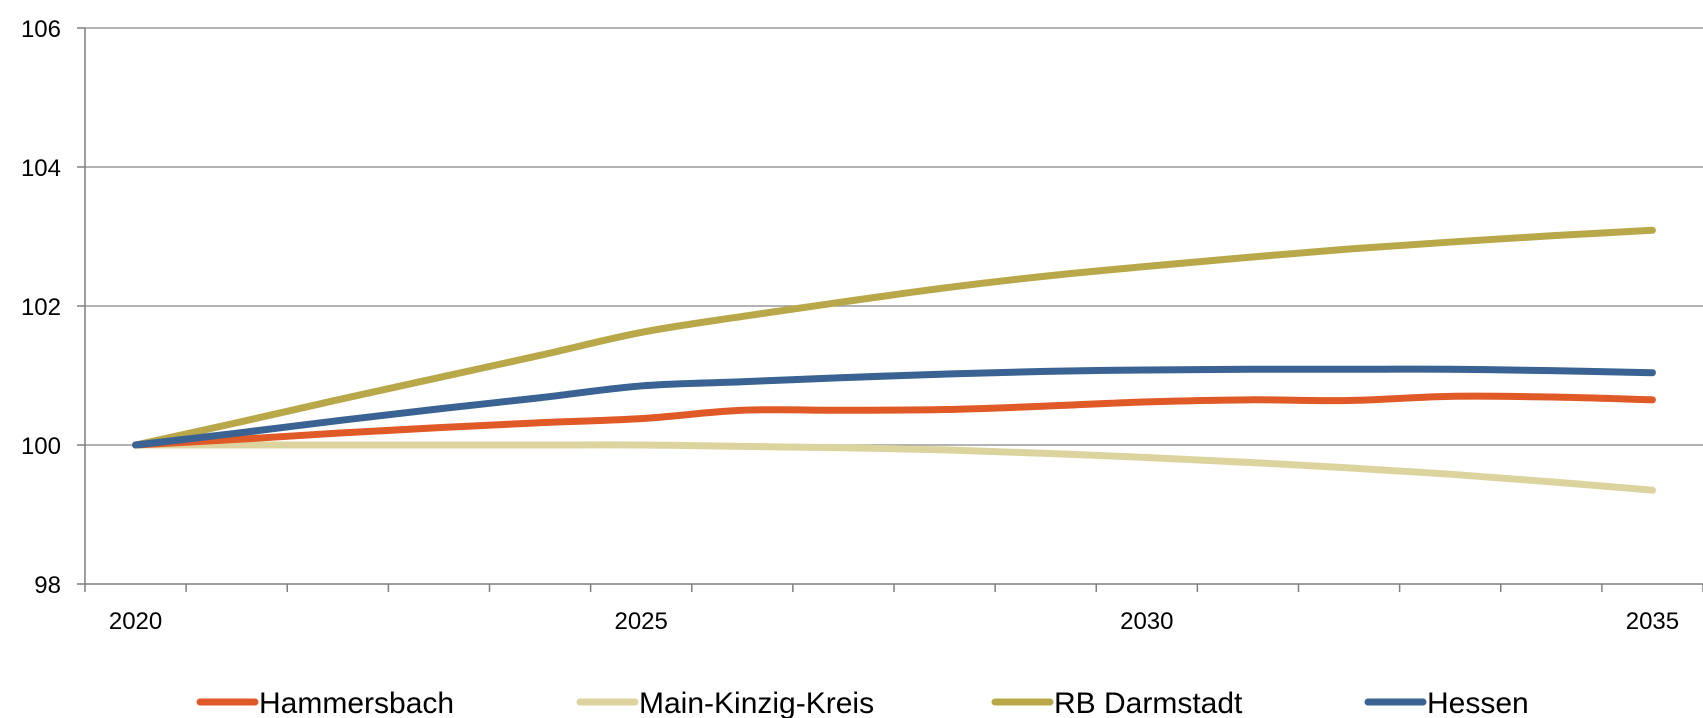 The height and width of the screenshot is (718, 1703). I want to click on x-tick-label: 2035, so click(1652, 621).